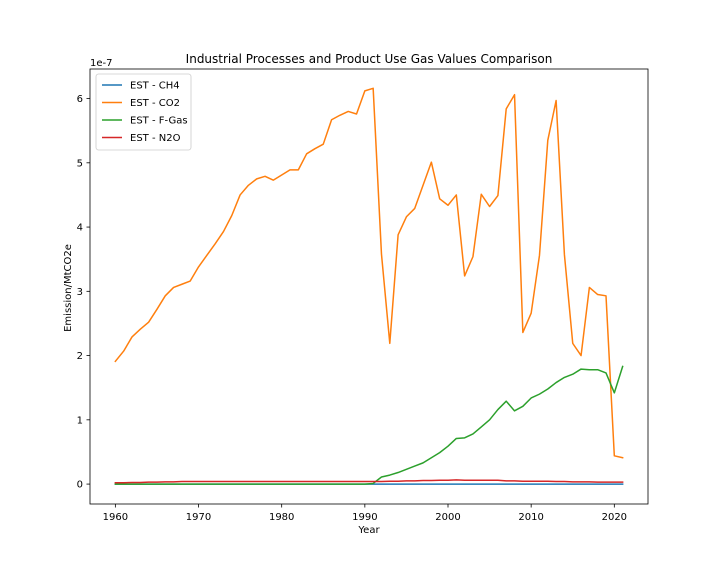 The width and height of the screenshot is (720, 580). What do you see at coordinates (369, 425) in the screenshot?
I see `series-line-est-f-gas` at bounding box center [369, 425].